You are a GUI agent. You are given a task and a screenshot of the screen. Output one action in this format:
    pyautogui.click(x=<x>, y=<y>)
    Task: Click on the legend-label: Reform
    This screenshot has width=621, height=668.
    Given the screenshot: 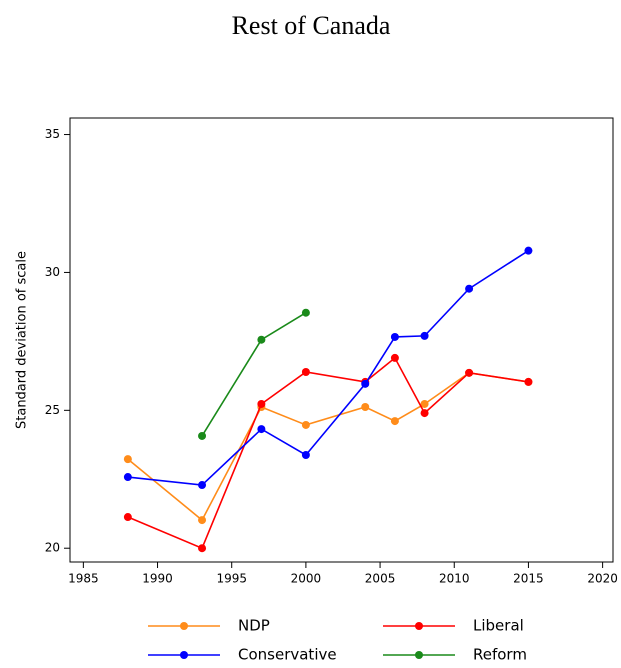 What is the action you would take?
    pyautogui.click(x=500, y=655)
    